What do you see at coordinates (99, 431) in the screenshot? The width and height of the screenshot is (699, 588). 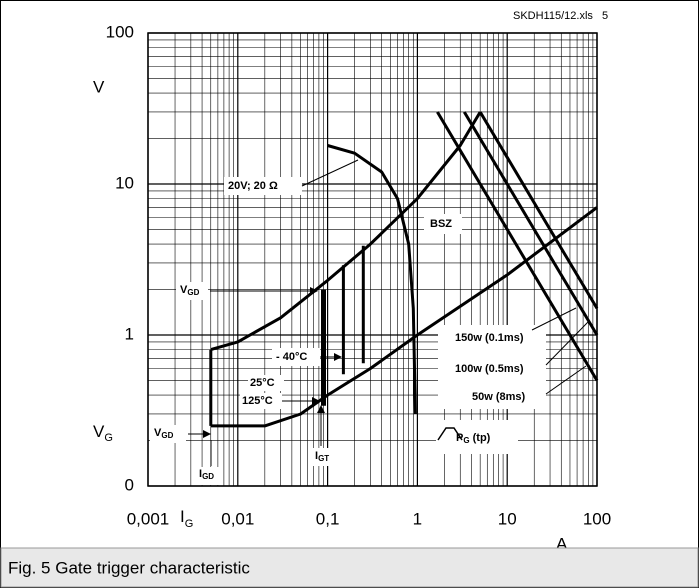 I see `y-label-text: V` at bounding box center [99, 431].